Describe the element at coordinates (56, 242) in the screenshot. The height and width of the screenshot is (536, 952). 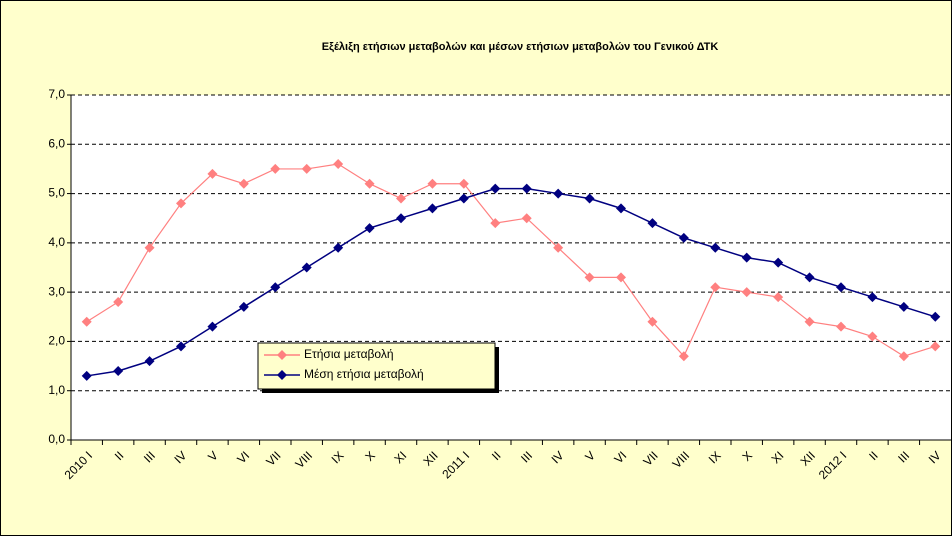
I see `y-tick-label: 4,0` at that location.